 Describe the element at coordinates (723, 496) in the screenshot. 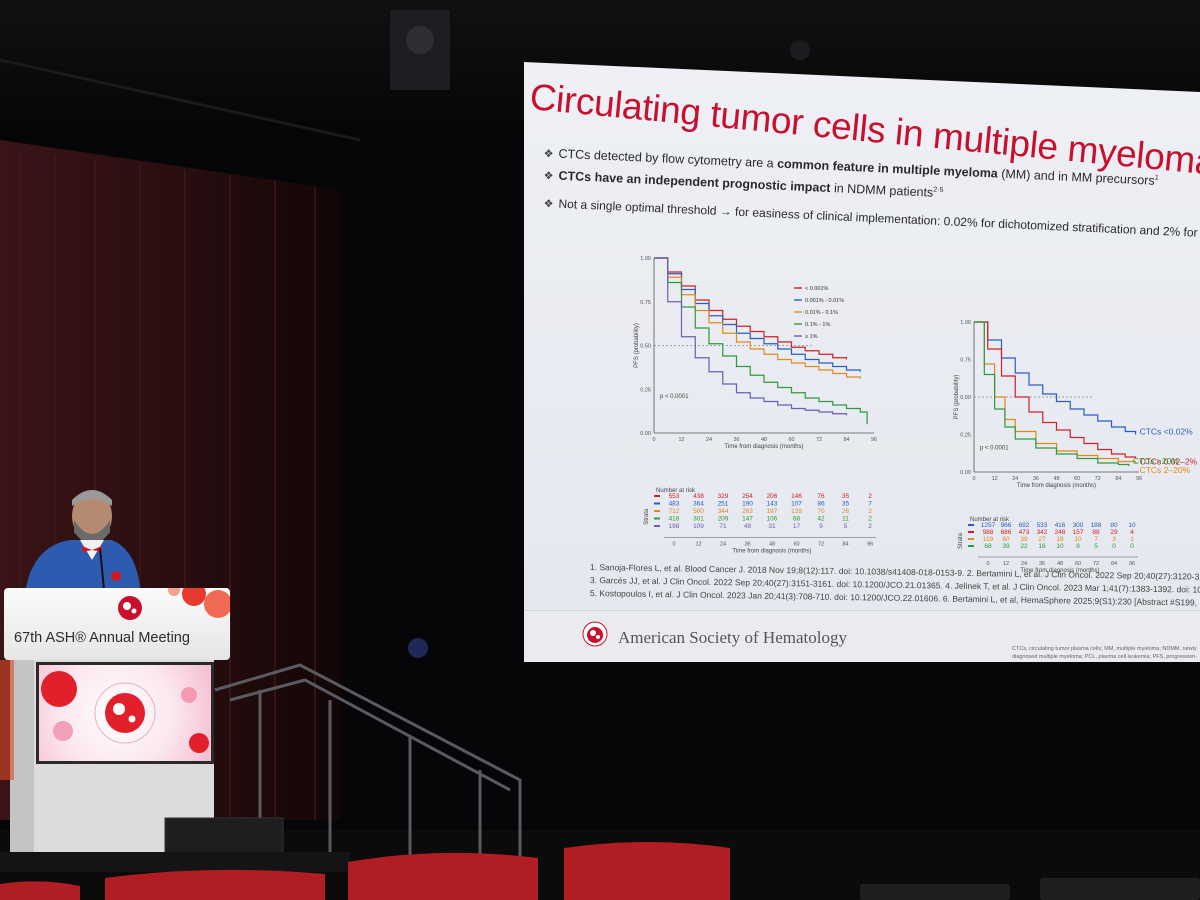

I see `risk-count: 329` at that location.